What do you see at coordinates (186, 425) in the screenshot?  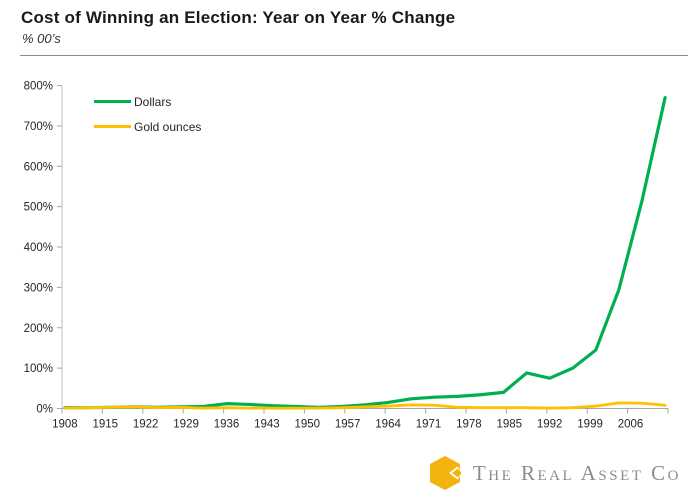 I see `x-axis-tick-label: 1929` at bounding box center [186, 425].